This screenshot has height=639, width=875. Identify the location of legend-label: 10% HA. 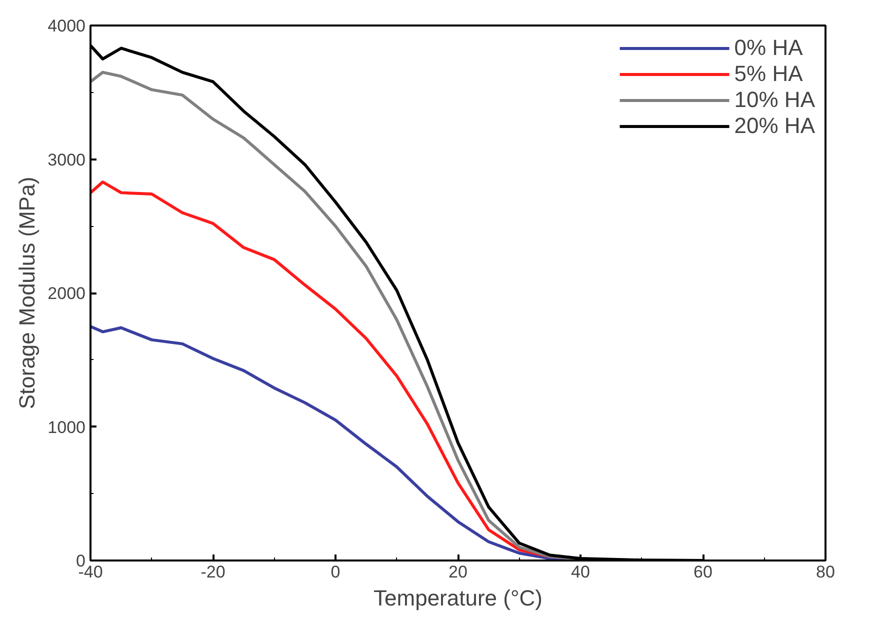
(774, 100).